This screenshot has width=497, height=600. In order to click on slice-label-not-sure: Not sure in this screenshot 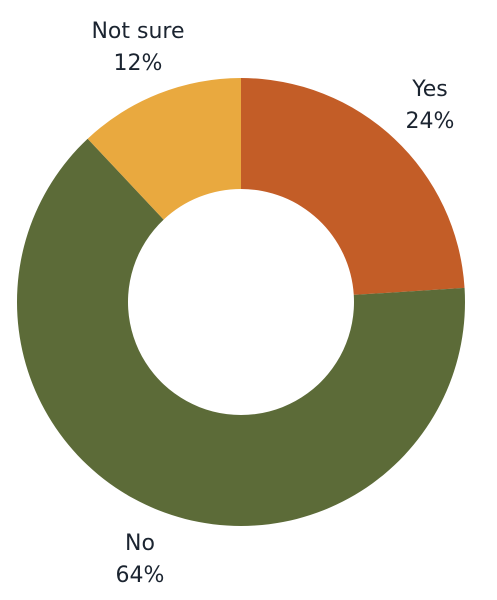, I will do `click(137, 31)`.